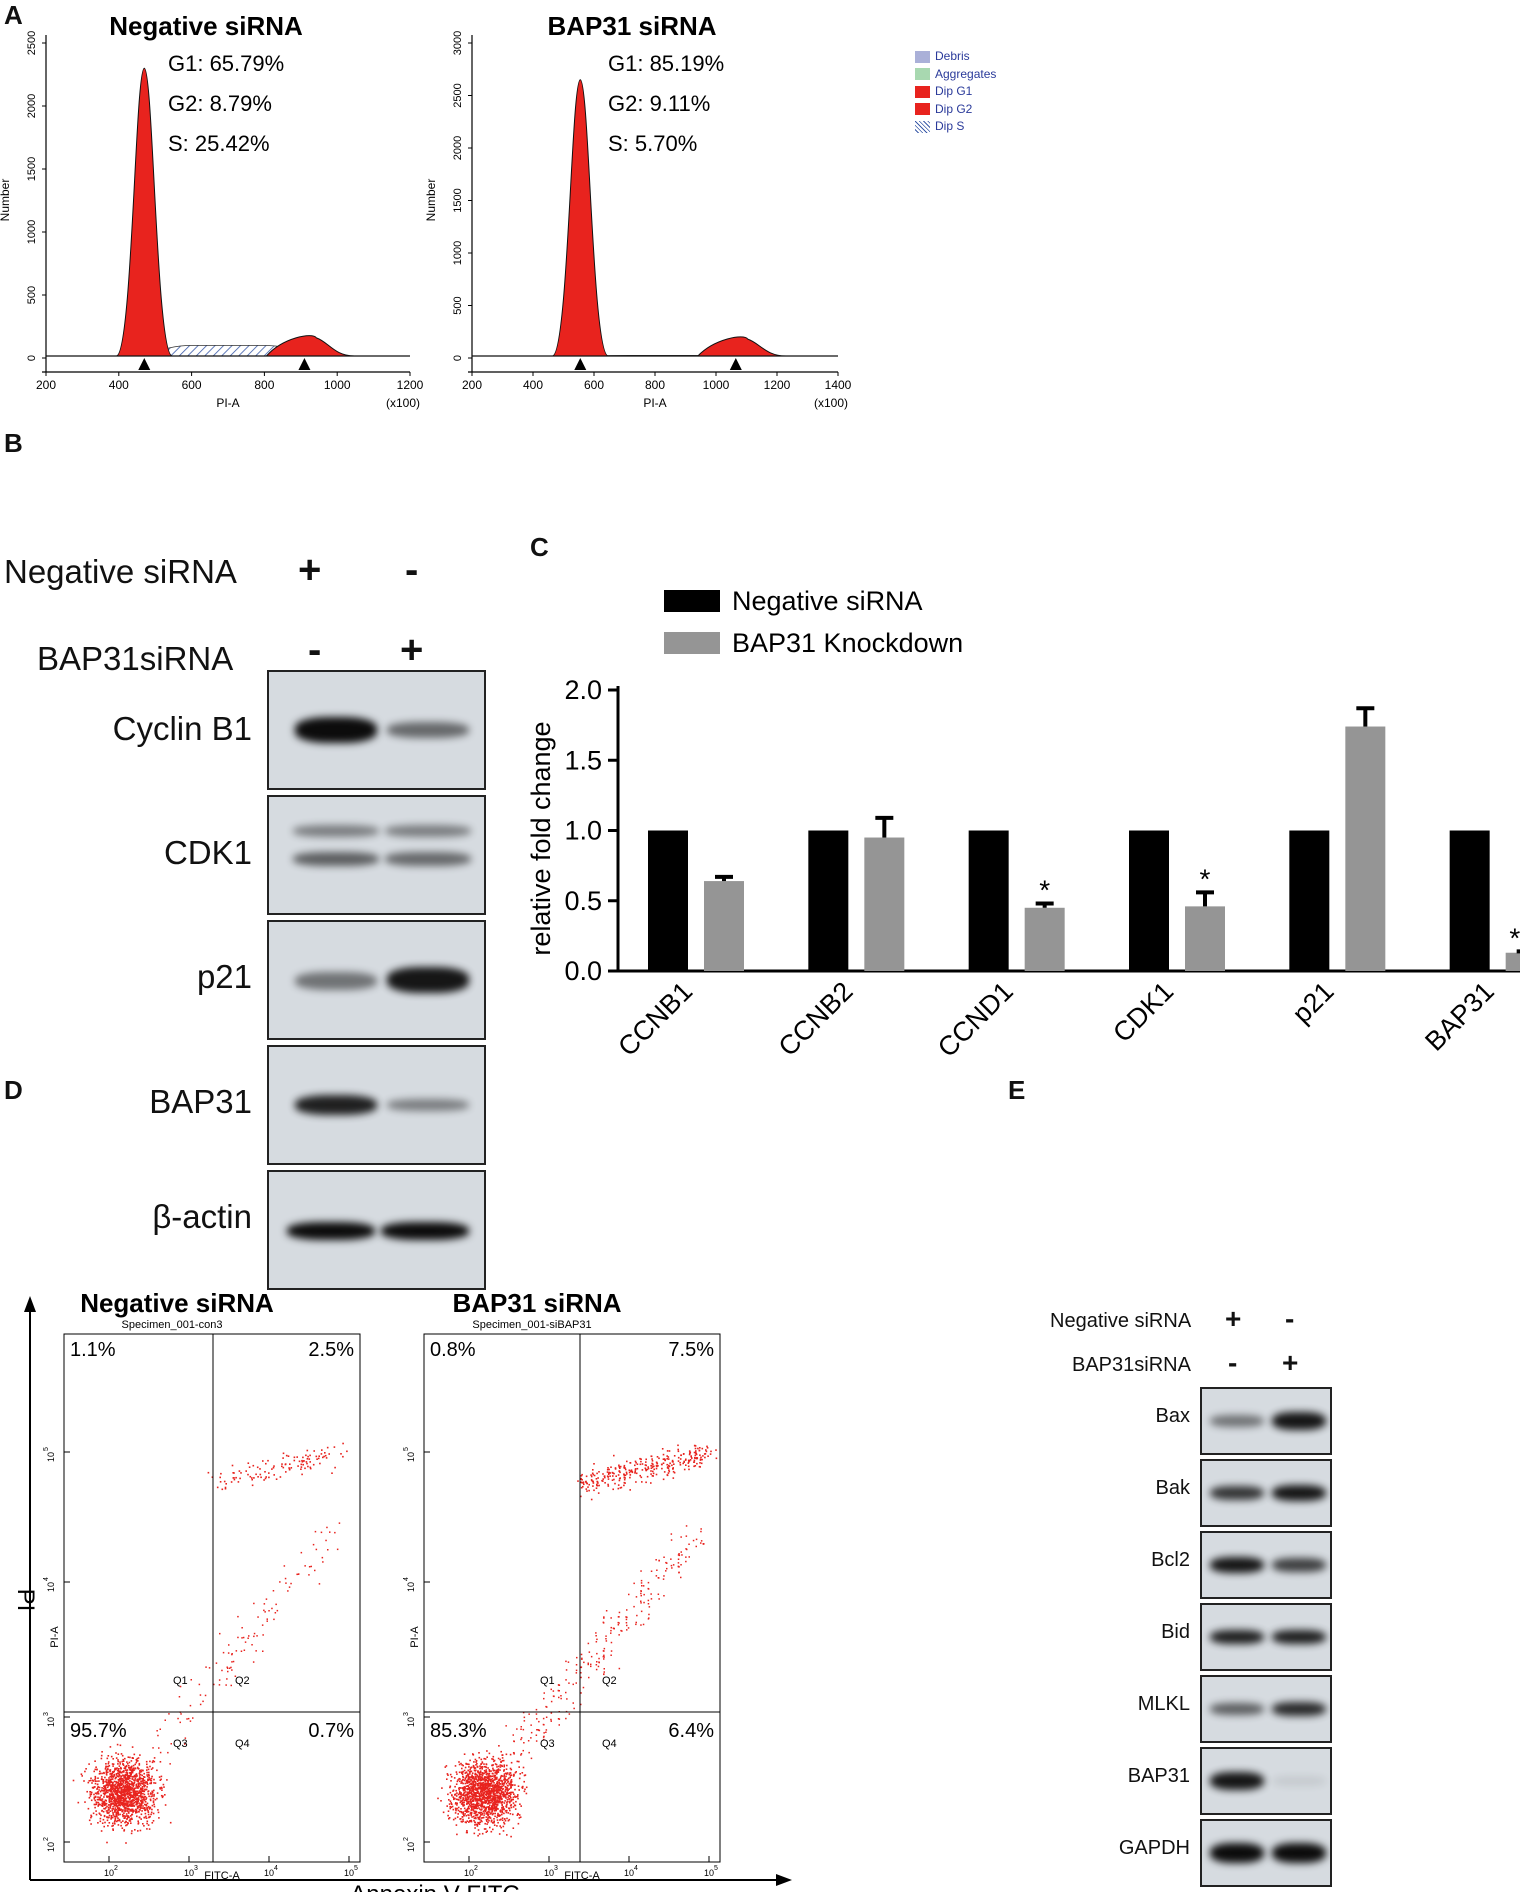 The image size is (1528, 1892). What do you see at coordinates (975, 1019) in the screenshot?
I see `x-tick-label: CCND1` at bounding box center [975, 1019].